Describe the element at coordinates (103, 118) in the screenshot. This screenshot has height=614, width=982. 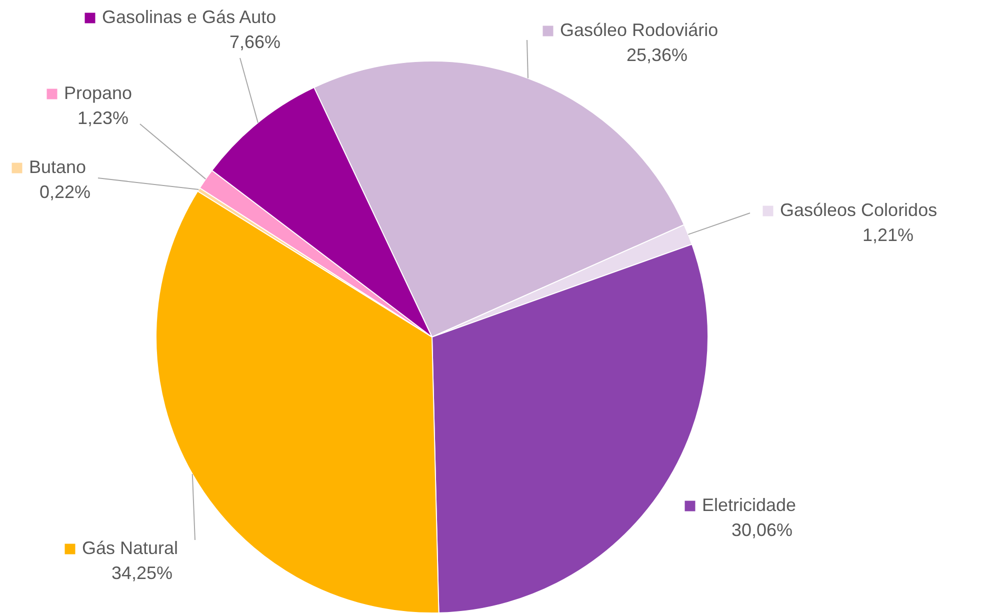
I see `data-label: 1,23%` at that location.